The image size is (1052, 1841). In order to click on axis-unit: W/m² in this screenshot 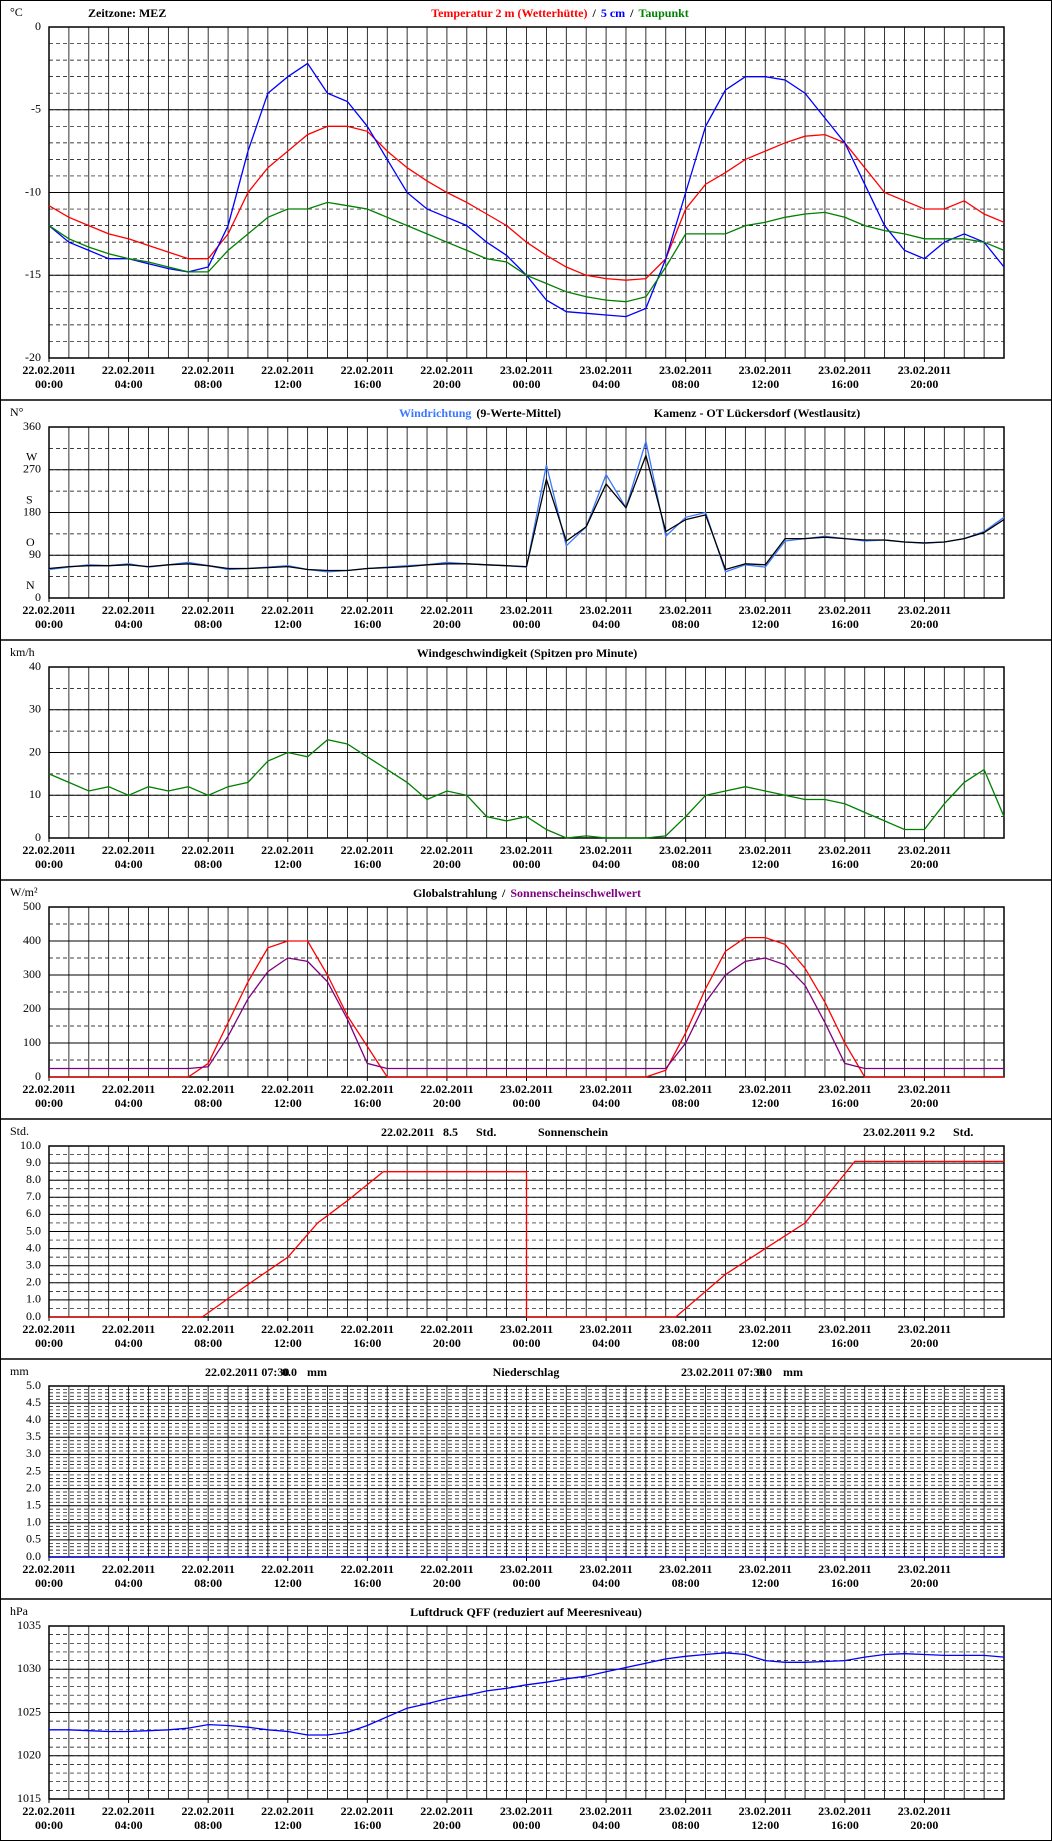, I will do `click(24, 892)`.